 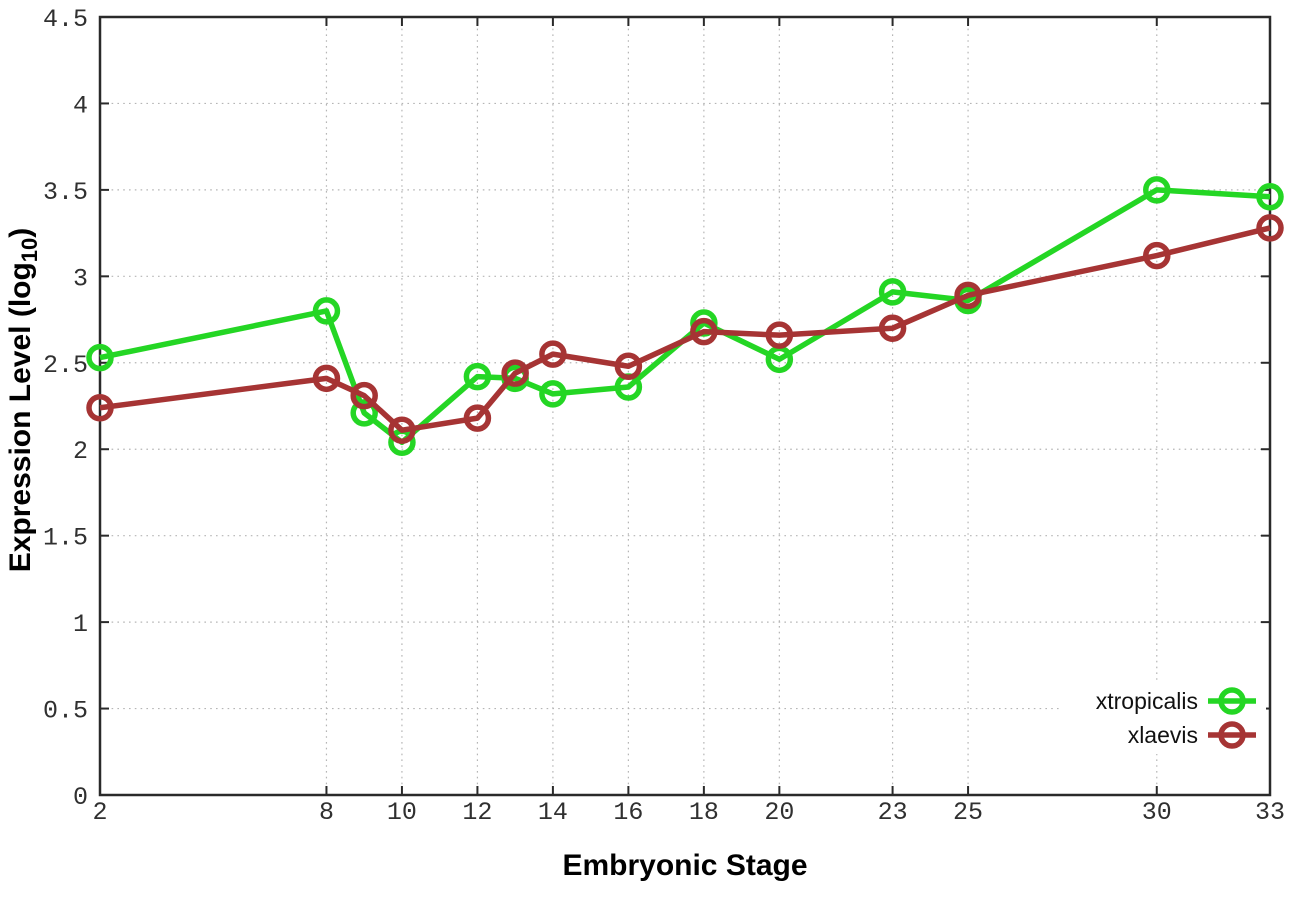 What do you see at coordinates (779, 812) in the screenshot?
I see `x-tick-label-20: 20` at bounding box center [779, 812].